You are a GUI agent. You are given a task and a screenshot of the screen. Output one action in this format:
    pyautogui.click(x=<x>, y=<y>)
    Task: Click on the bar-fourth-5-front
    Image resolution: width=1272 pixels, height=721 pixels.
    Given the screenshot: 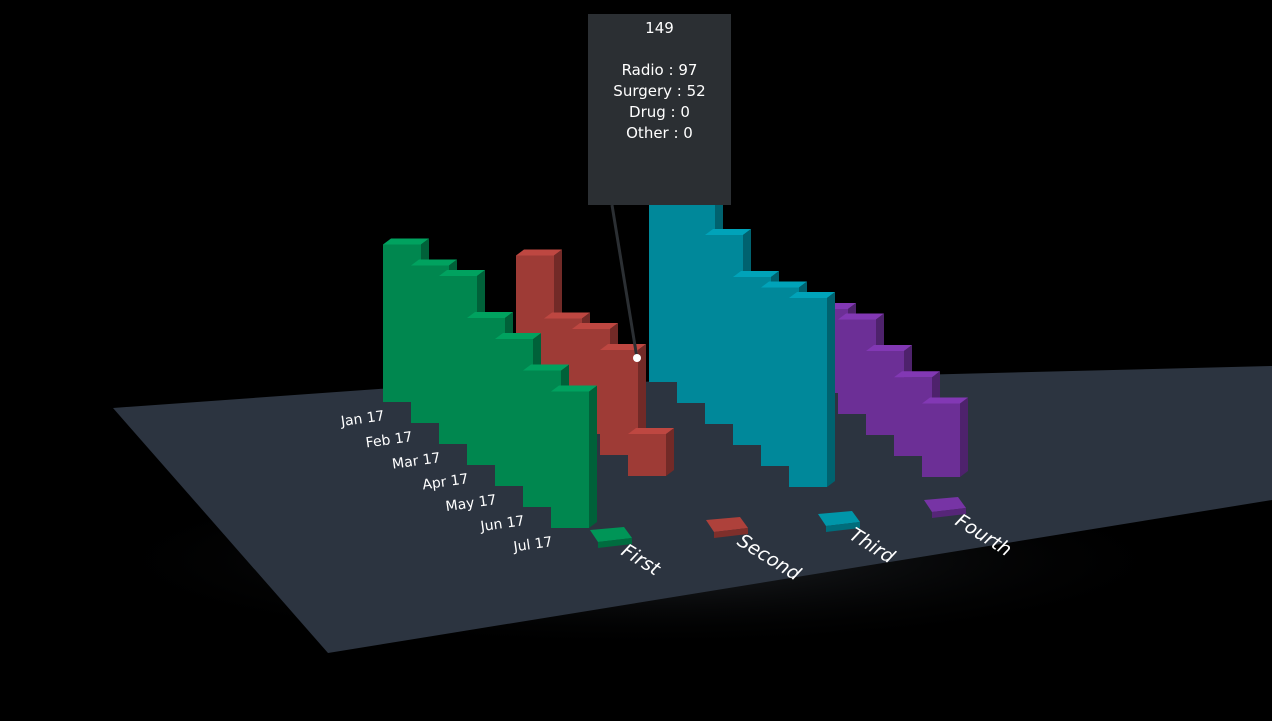 What is the action you would take?
    pyautogui.click(x=941, y=440)
    